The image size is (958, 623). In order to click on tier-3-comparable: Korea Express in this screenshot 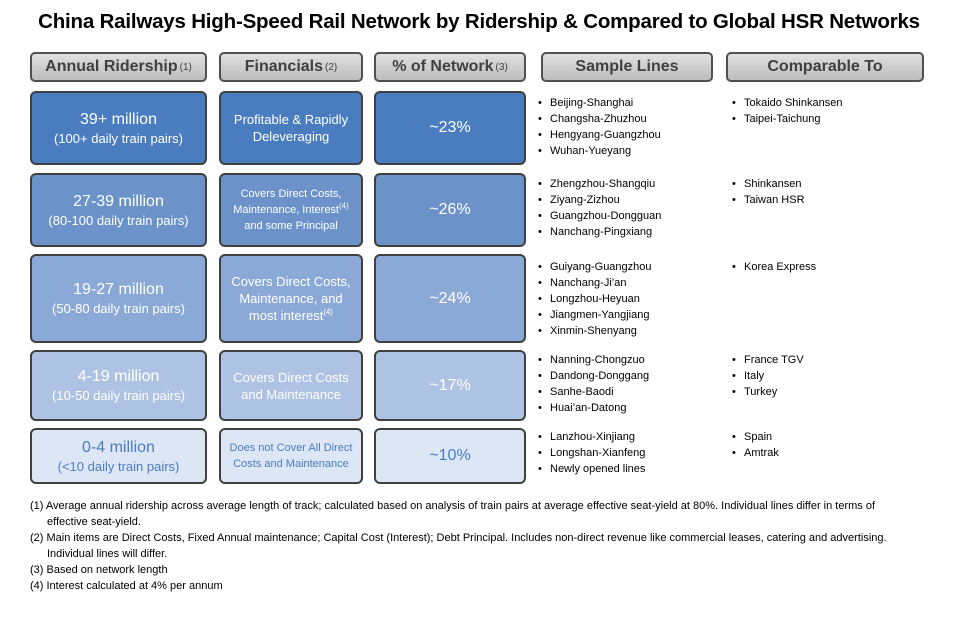, I will do `click(774, 267)`.